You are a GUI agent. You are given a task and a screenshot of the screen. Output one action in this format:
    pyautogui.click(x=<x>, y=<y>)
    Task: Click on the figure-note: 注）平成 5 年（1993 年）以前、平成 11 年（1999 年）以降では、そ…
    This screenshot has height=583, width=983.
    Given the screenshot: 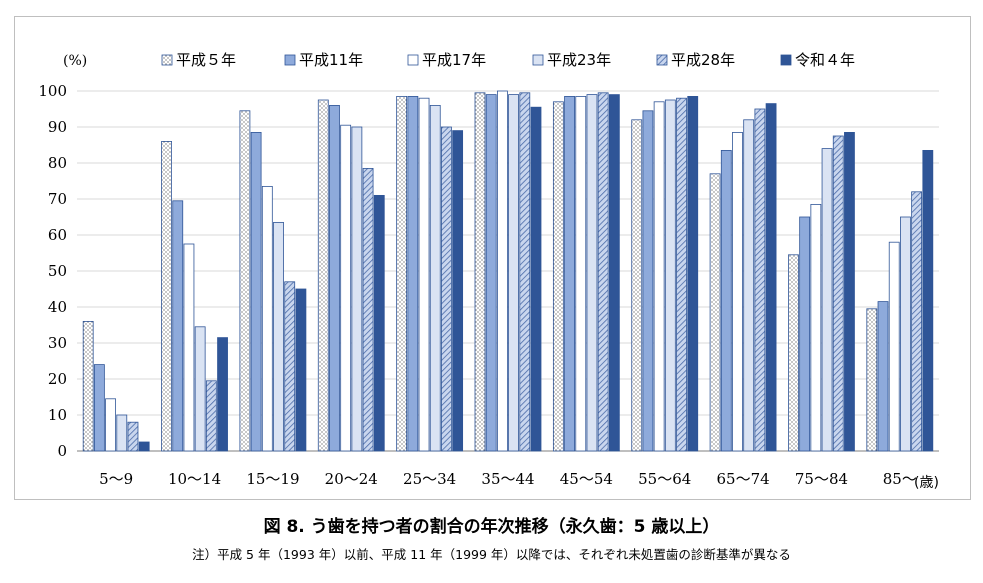 What is the action you would take?
    pyautogui.click(x=491, y=554)
    